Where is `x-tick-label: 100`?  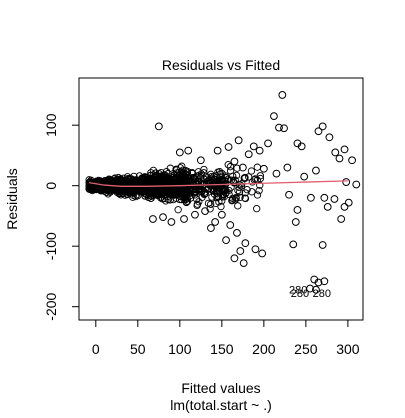
x-tick-label: 100 is located at coordinates (180, 349).